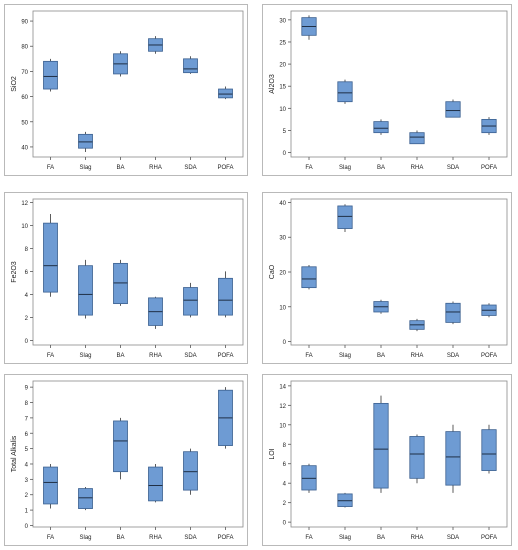 This screenshot has height=550, width=518. What do you see at coordinates (27, 435) in the screenshot?
I see `y-tick-label: 6` at bounding box center [27, 435].